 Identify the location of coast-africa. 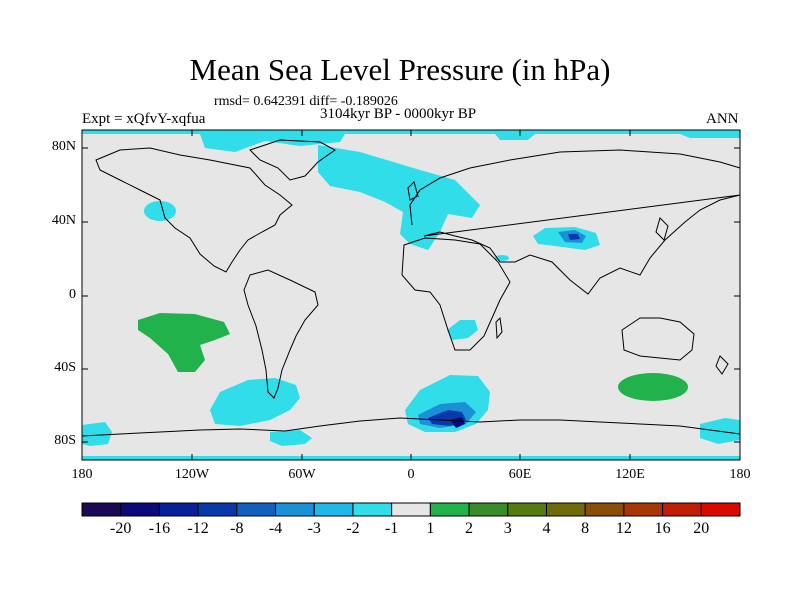
(456, 294).